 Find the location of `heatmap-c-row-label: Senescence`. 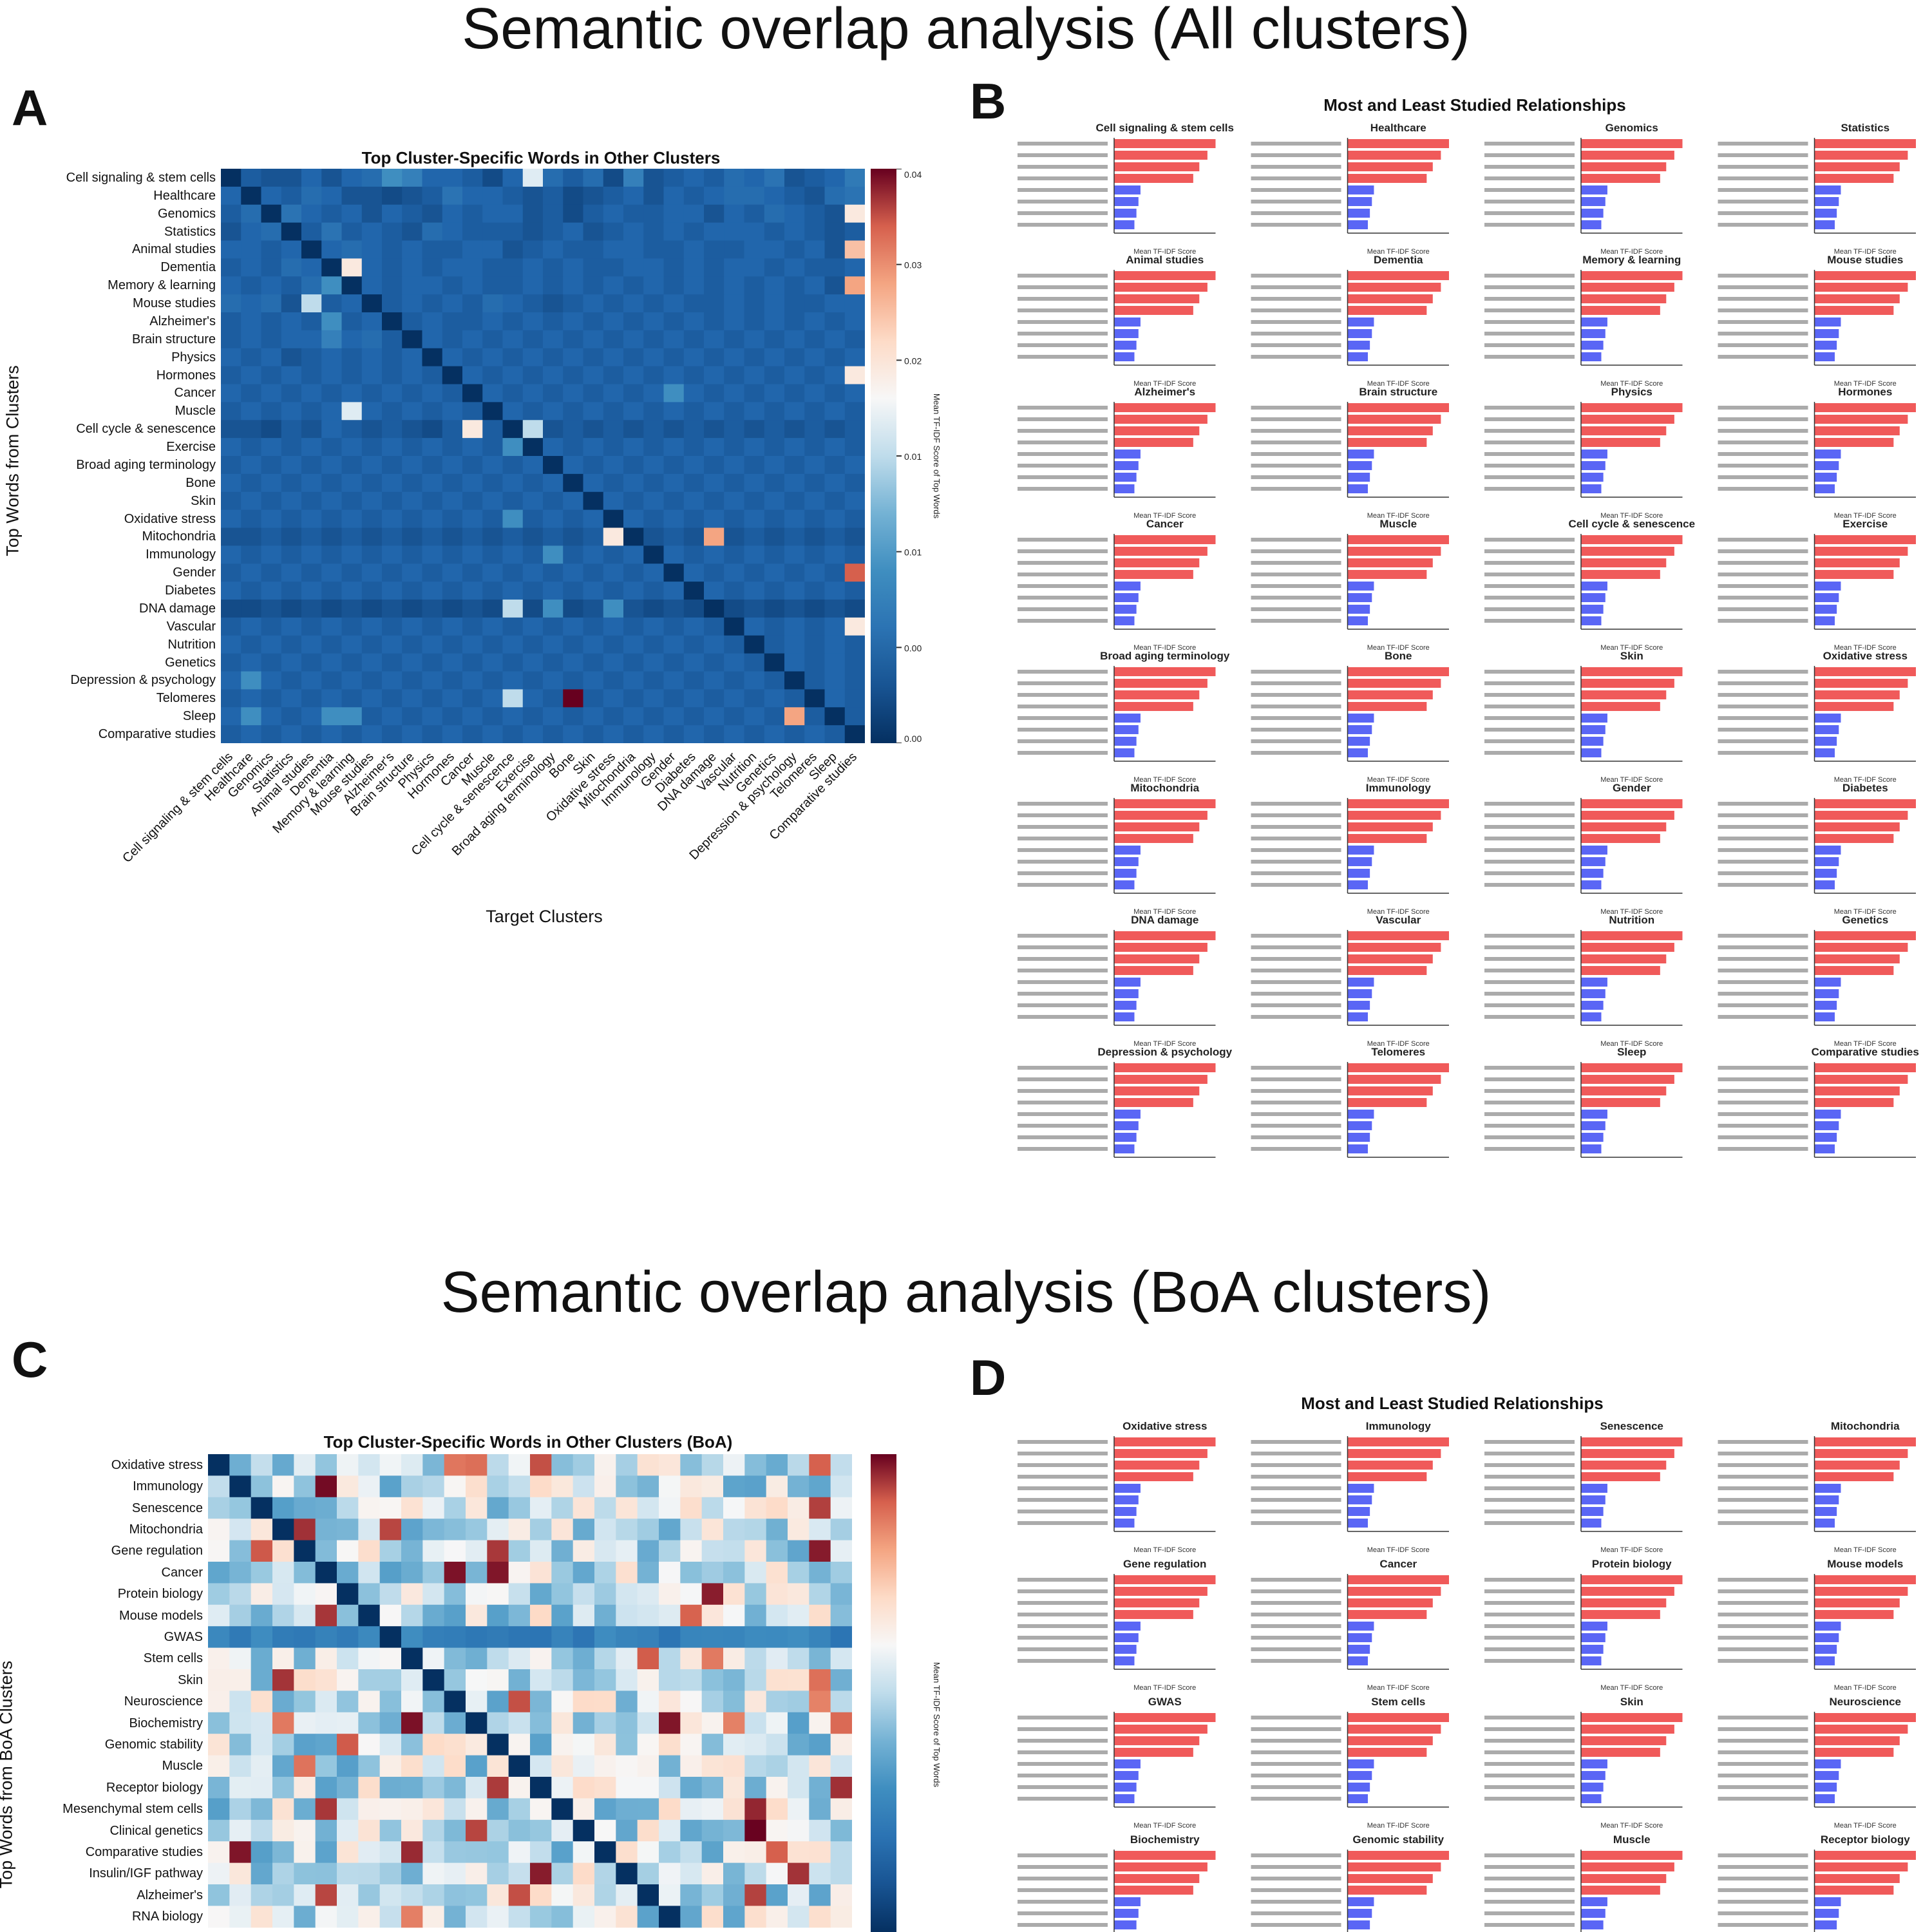

heatmap-c-row-label: Senescence is located at coordinates (167, 1508).